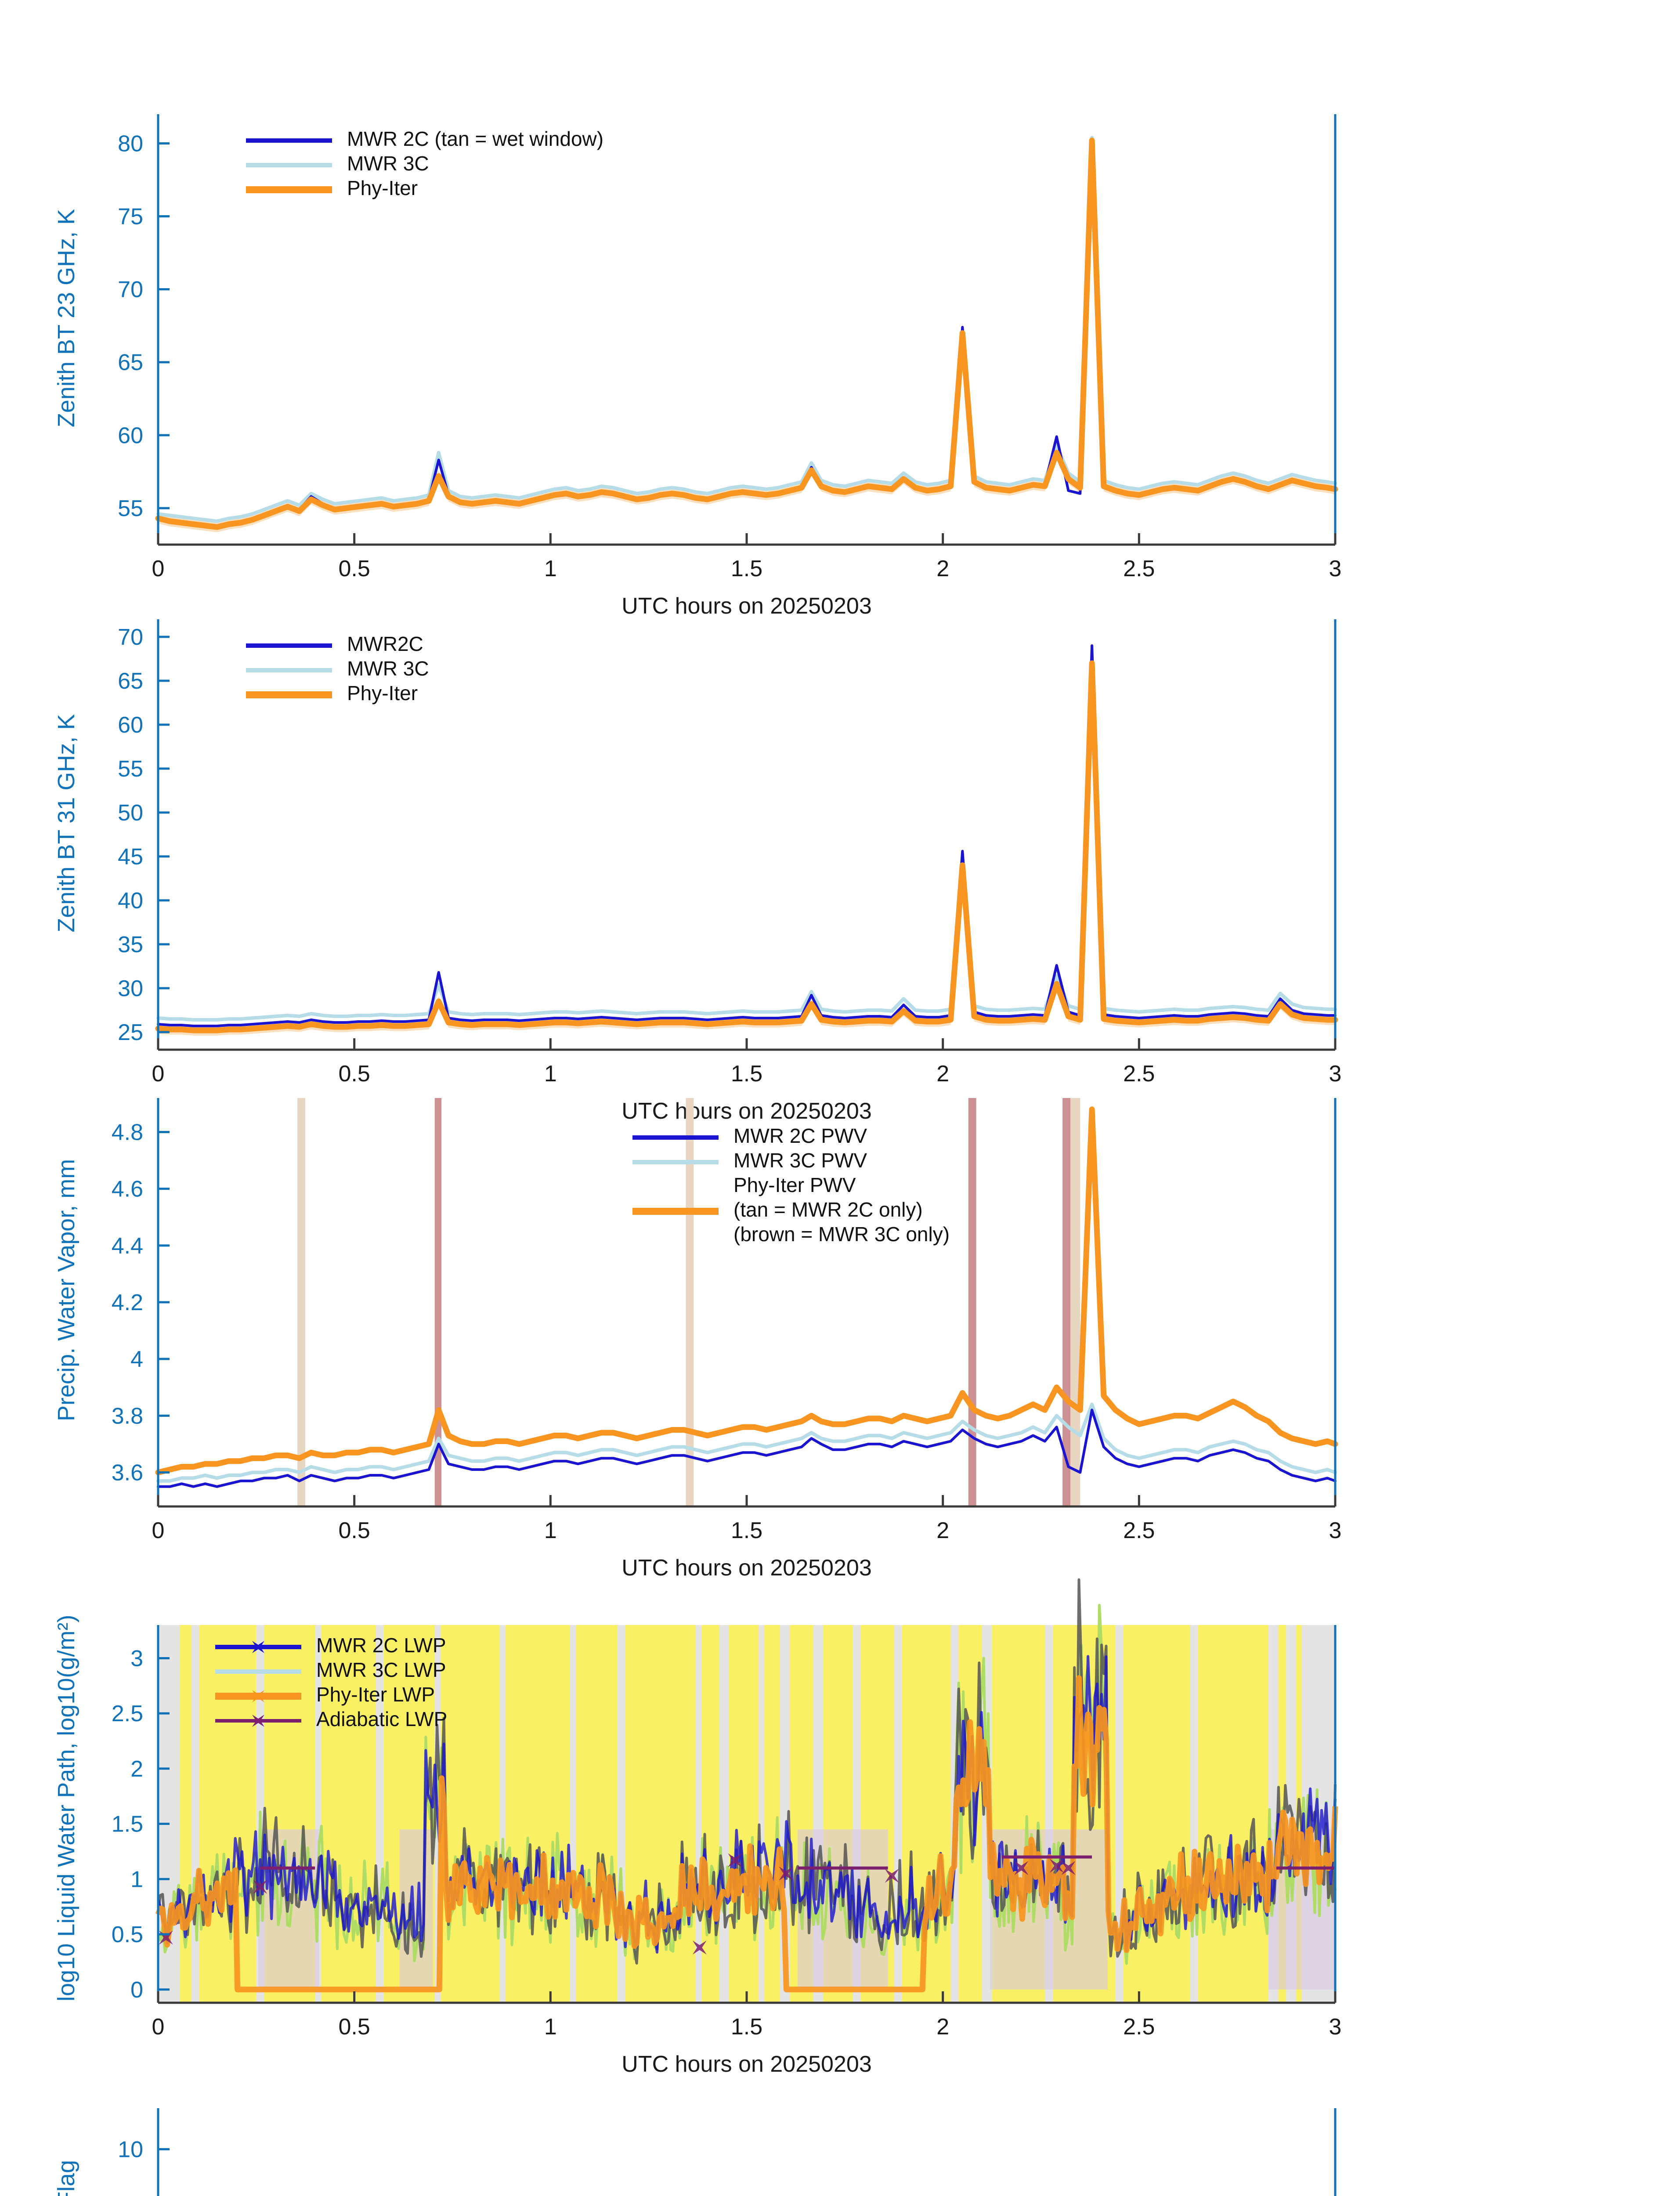  I want to click on legend-label: MWR 2C LWP, so click(381, 1645).